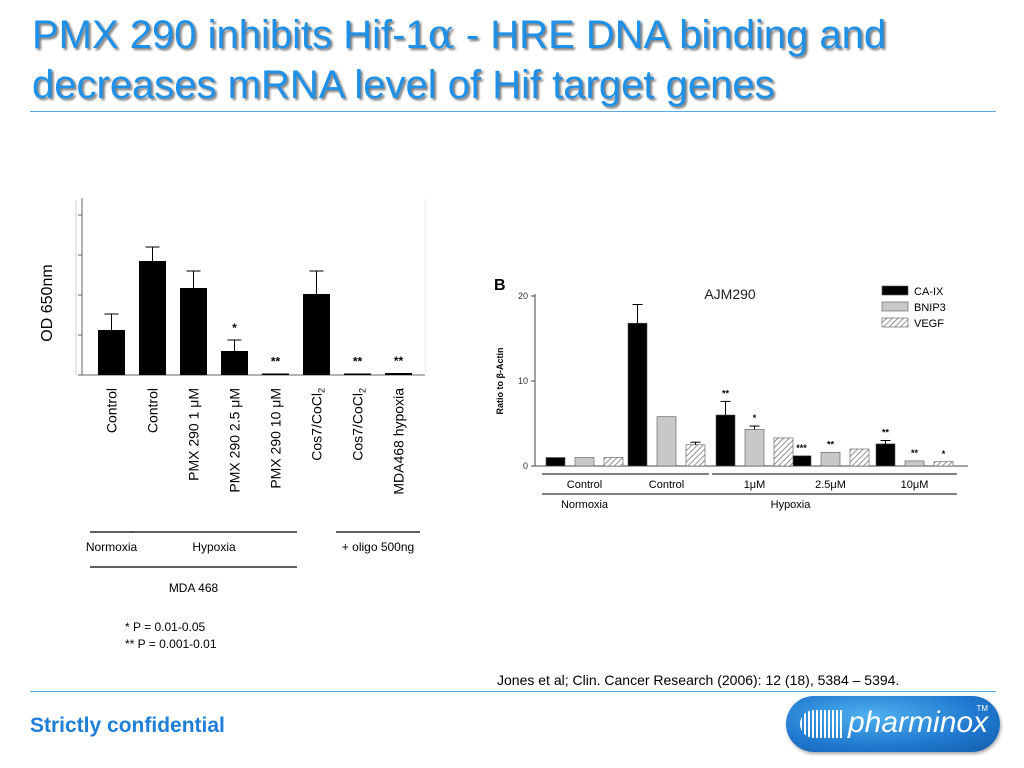 The image size is (1024, 768). I want to click on group-label: 2.5μM, so click(830, 485).